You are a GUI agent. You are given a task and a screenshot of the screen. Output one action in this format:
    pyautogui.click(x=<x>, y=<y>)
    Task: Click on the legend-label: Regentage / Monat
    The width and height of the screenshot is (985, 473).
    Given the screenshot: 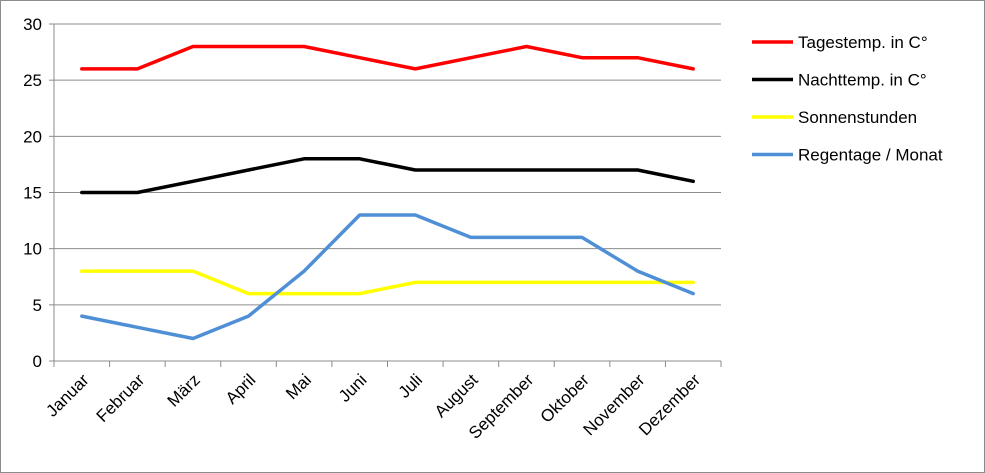 What is the action you would take?
    pyautogui.click(x=870, y=155)
    